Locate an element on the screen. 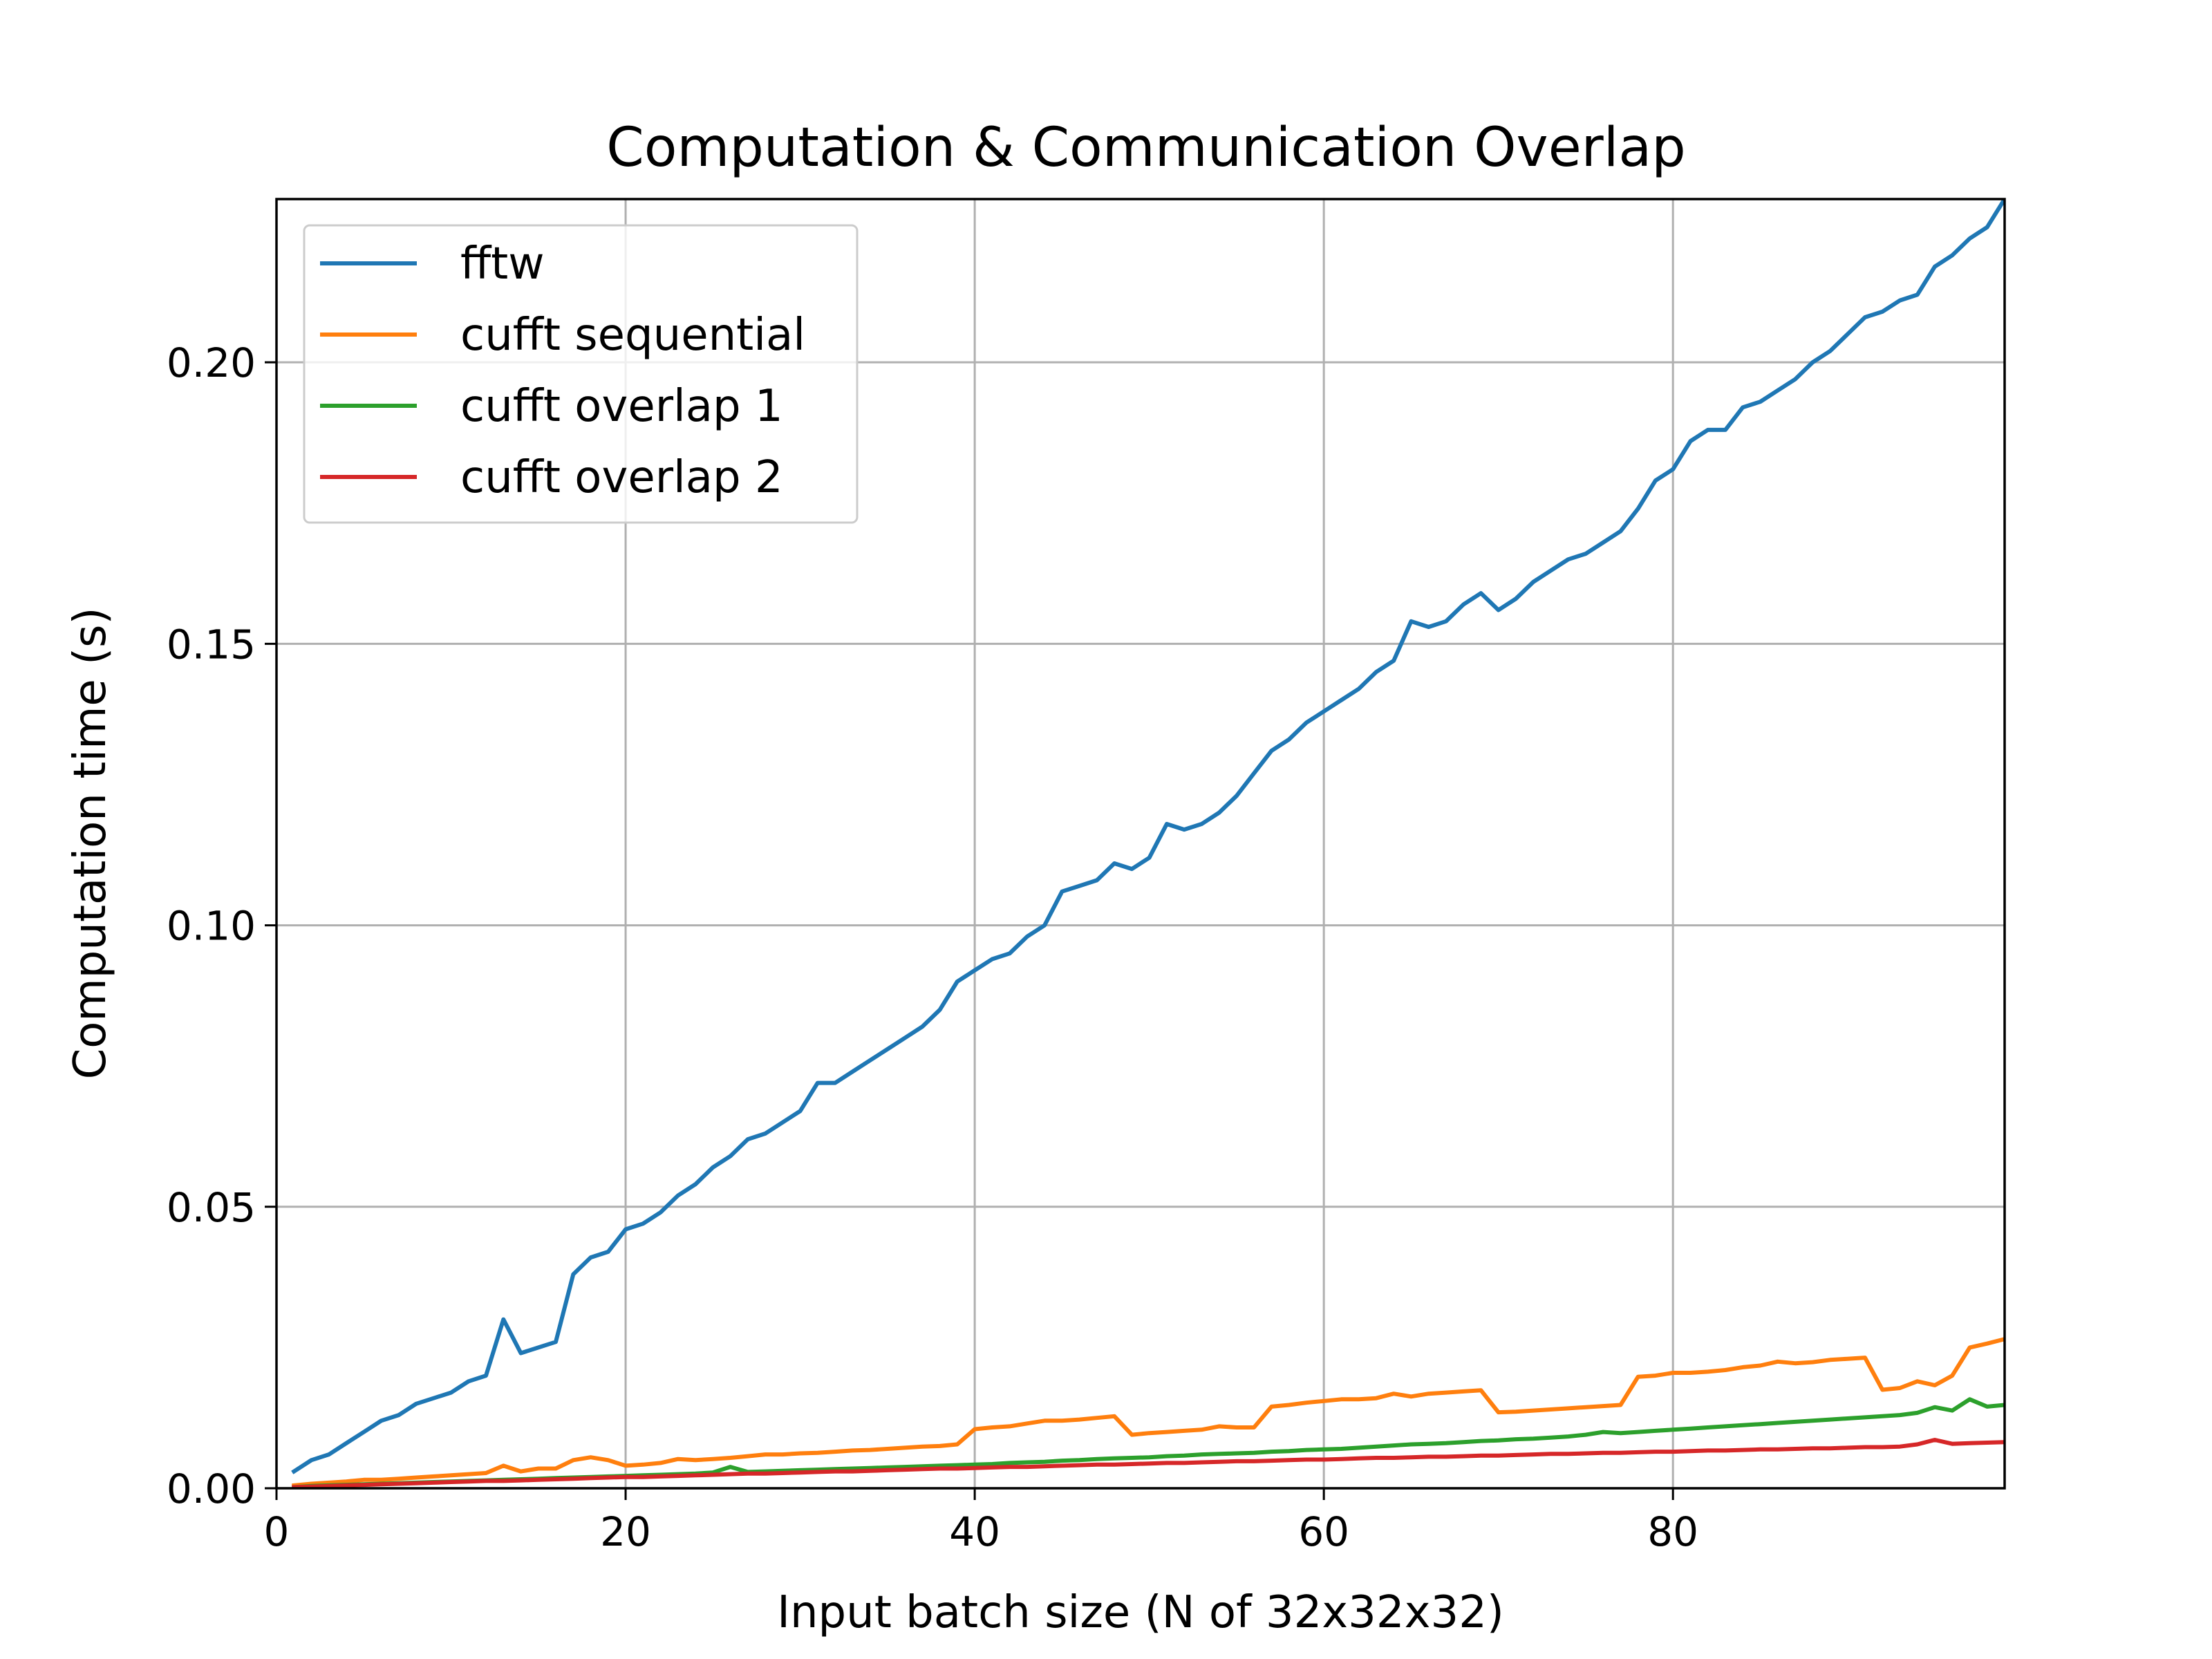 Image resolution: width=2212 pixels, height=1659 pixels. y-tick-label: 0.20 is located at coordinates (211, 363).